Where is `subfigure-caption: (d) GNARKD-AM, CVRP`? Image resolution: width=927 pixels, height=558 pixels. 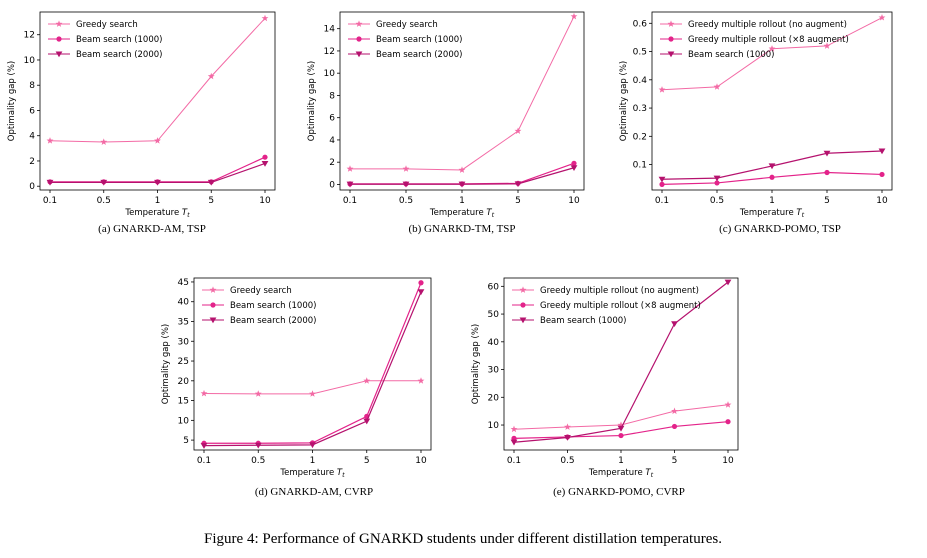 subfigure-caption: (d) GNARKD-AM, CVRP is located at coordinates (314, 492).